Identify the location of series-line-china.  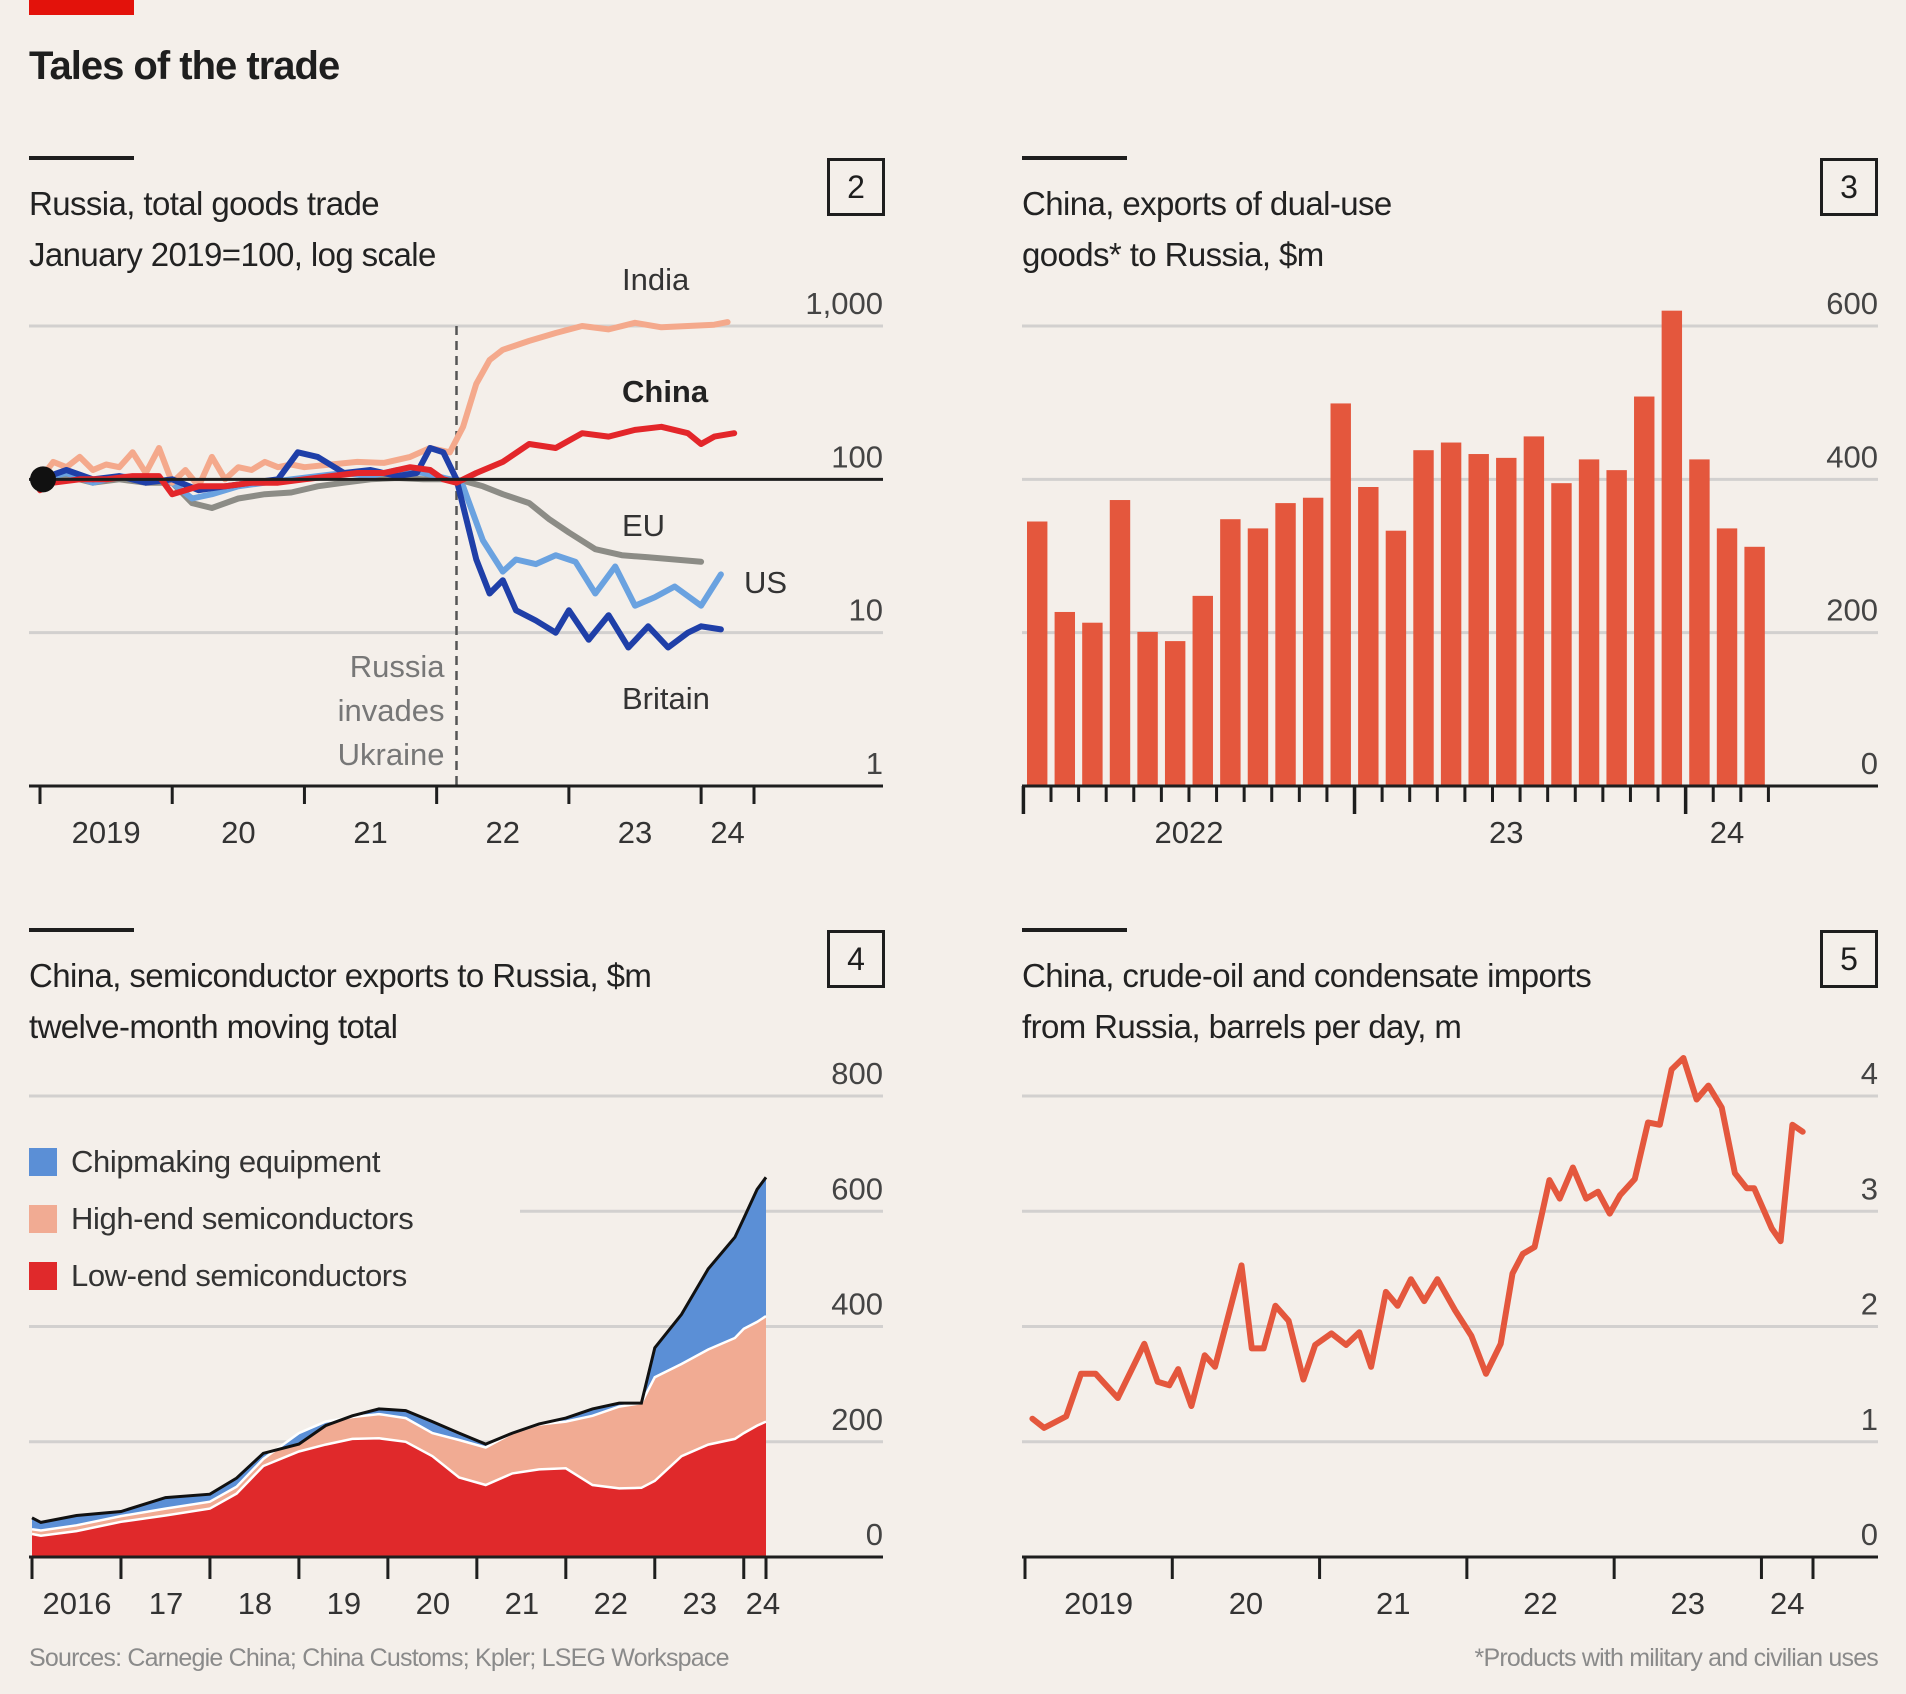
(387, 460).